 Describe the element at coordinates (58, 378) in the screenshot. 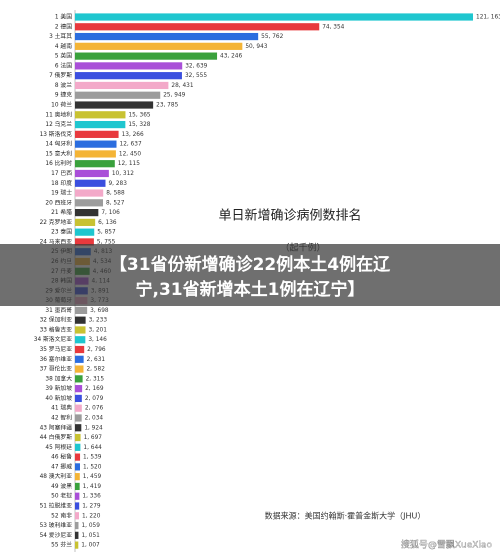

I see `category-label: 38 加拿大` at that location.